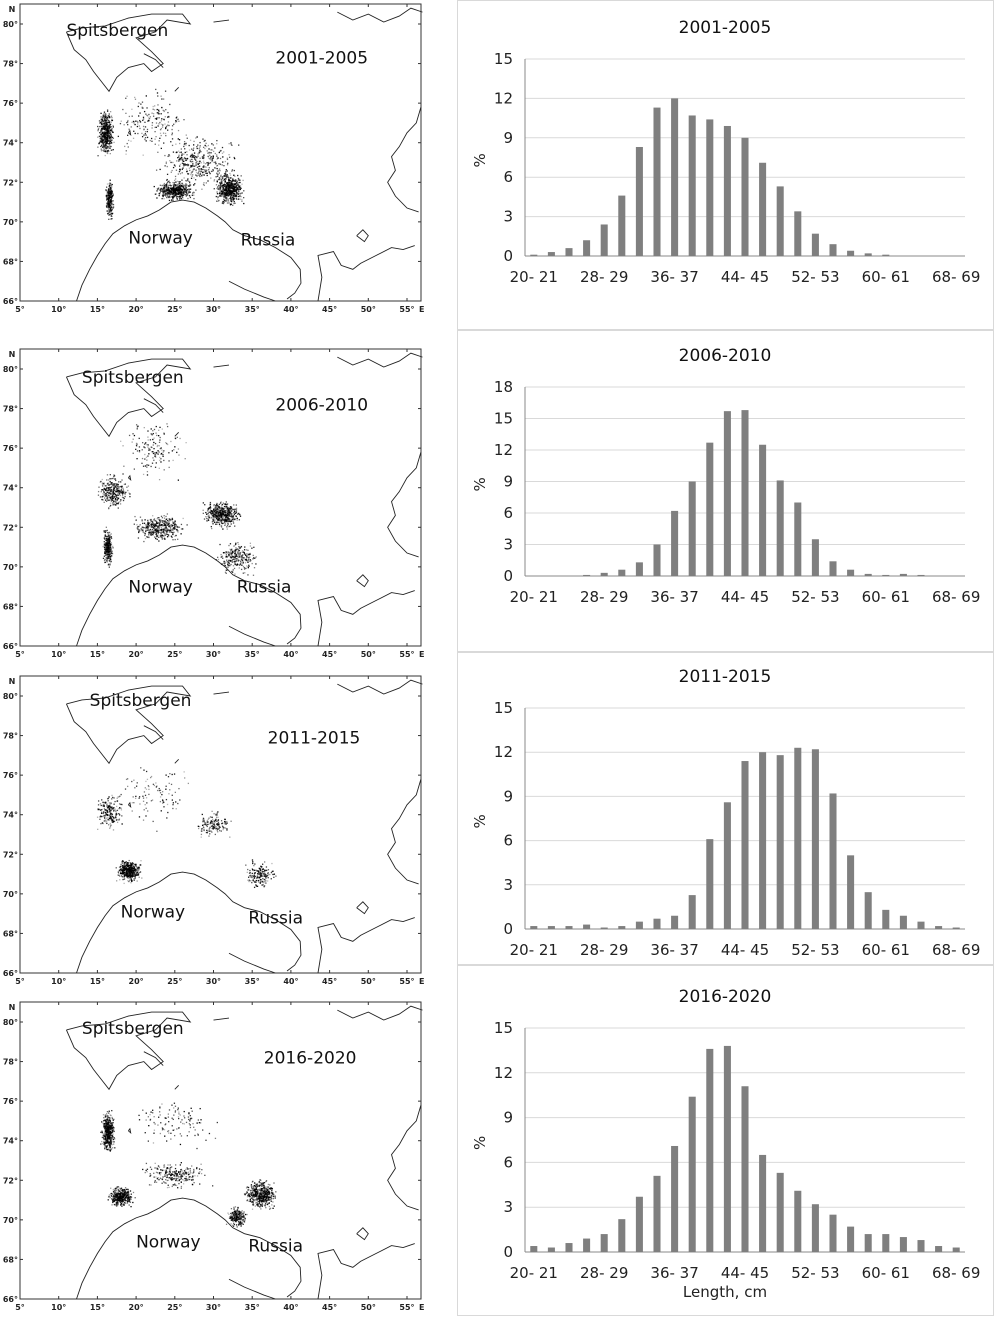 This screenshot has width=994, height=1318. Describe the element at coordinates (252, 654) in the screenshot. I see `lon-tick-label: 35°` at that location.